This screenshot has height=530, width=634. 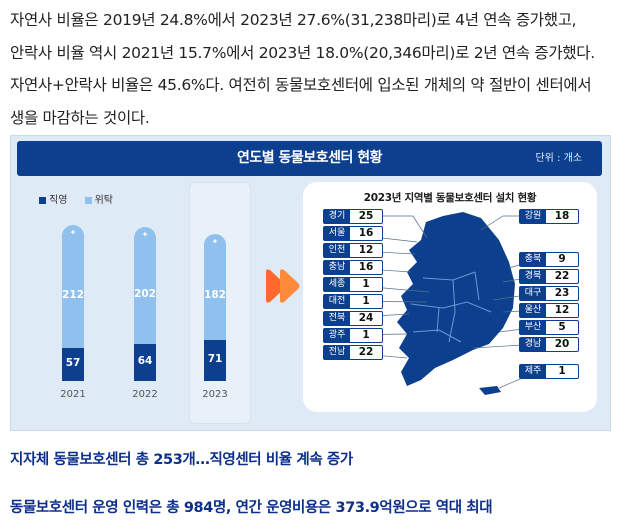 I want to click on region-box: 충남 16, so click(x=353, y=267).